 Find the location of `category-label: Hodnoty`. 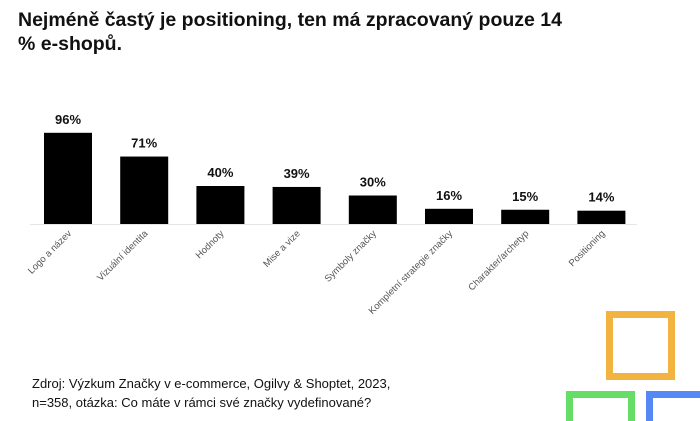

category-label: Hodnoty is located at coordinates (210, 244).